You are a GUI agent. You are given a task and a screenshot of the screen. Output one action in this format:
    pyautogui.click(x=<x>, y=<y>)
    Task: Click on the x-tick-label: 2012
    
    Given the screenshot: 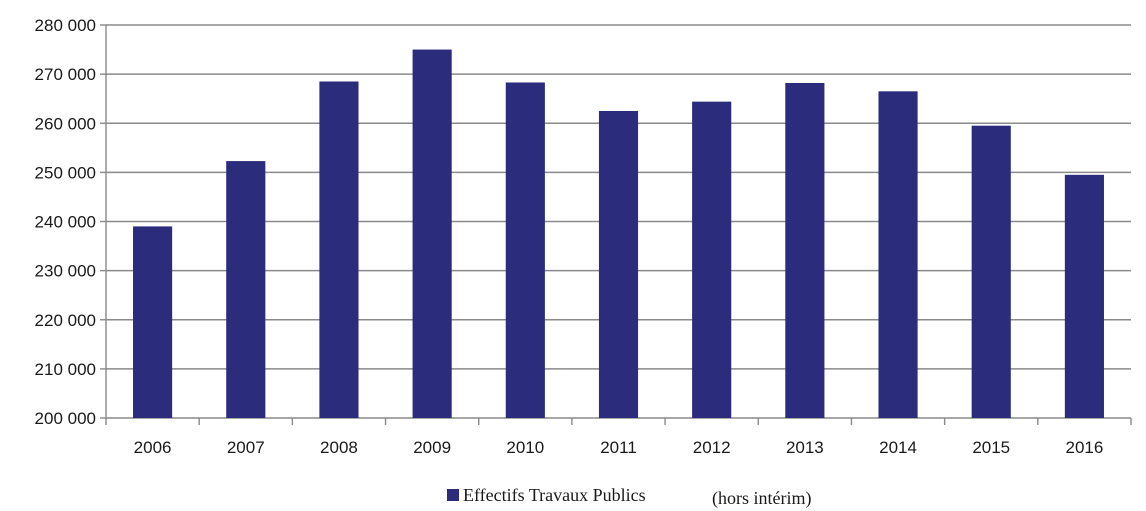 What is the action you would take?
    pyautogui.click(x=712, y=447)
    